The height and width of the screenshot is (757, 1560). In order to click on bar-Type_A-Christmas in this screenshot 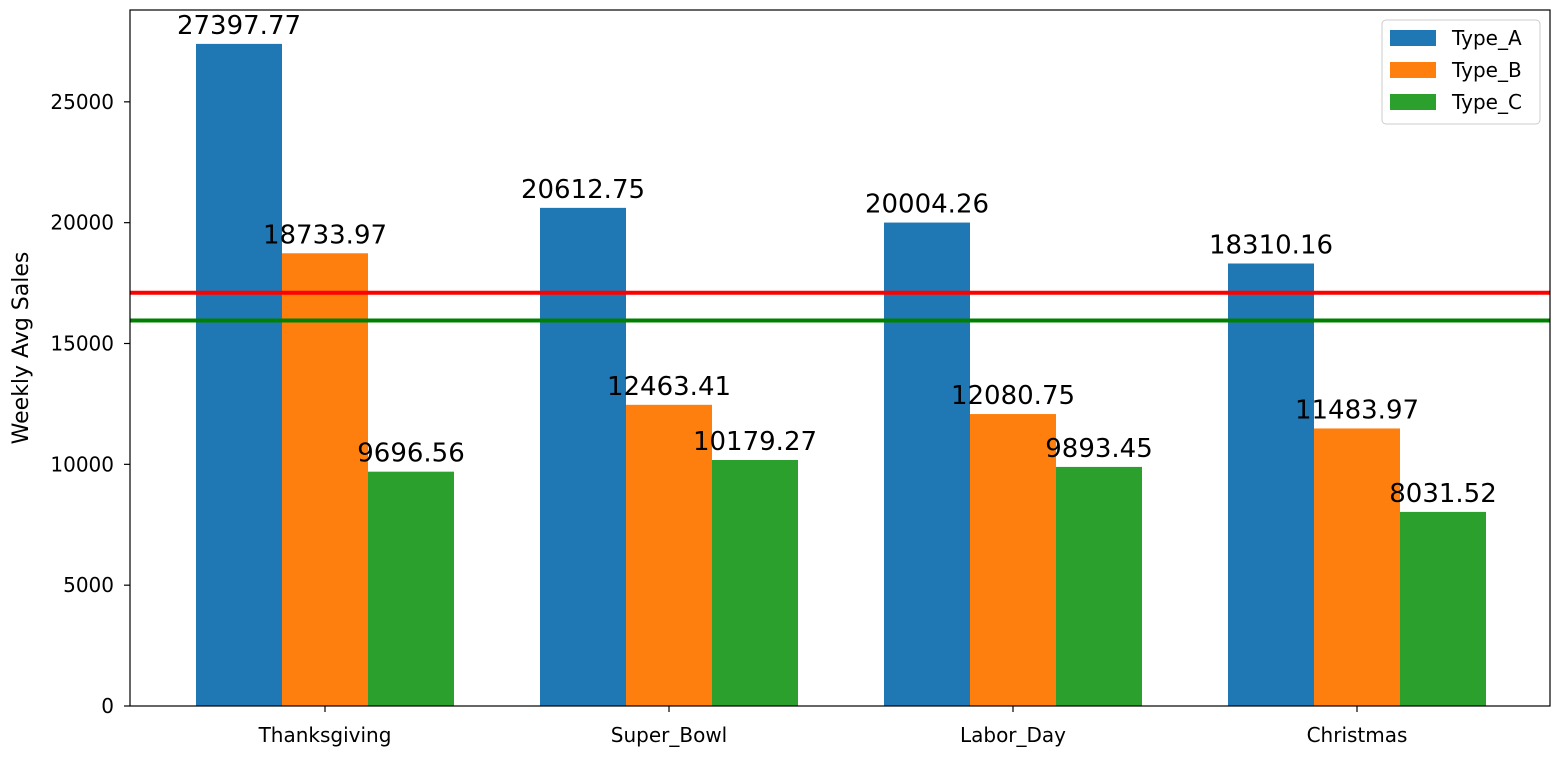, I will do `click(1271, 484)`.